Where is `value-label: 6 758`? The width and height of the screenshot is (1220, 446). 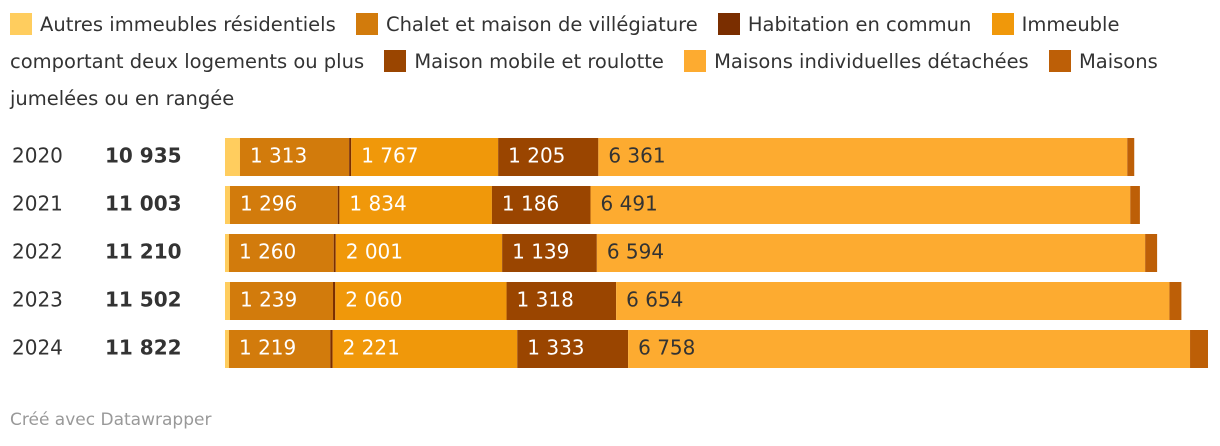 value-label: 6 758 is located at coordinates (666, 348).